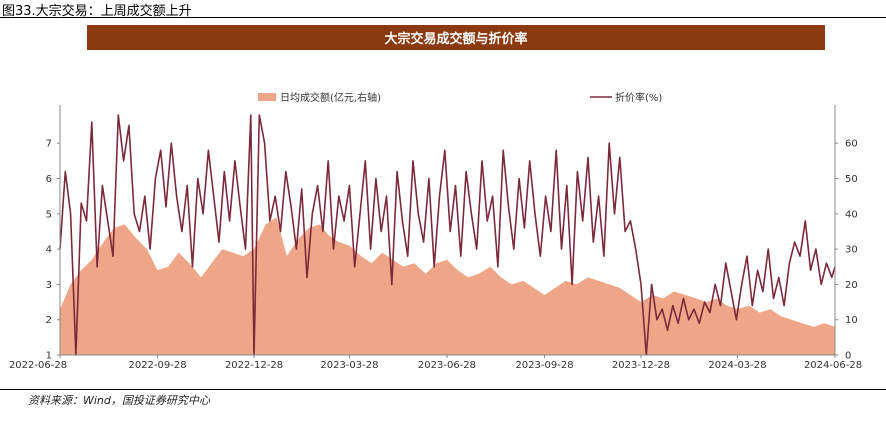 This screenshot has height=424, width=886. Describe the element at coordinates (848, 356) in the screenshot. I see `right-tick-label: 0` at that location.